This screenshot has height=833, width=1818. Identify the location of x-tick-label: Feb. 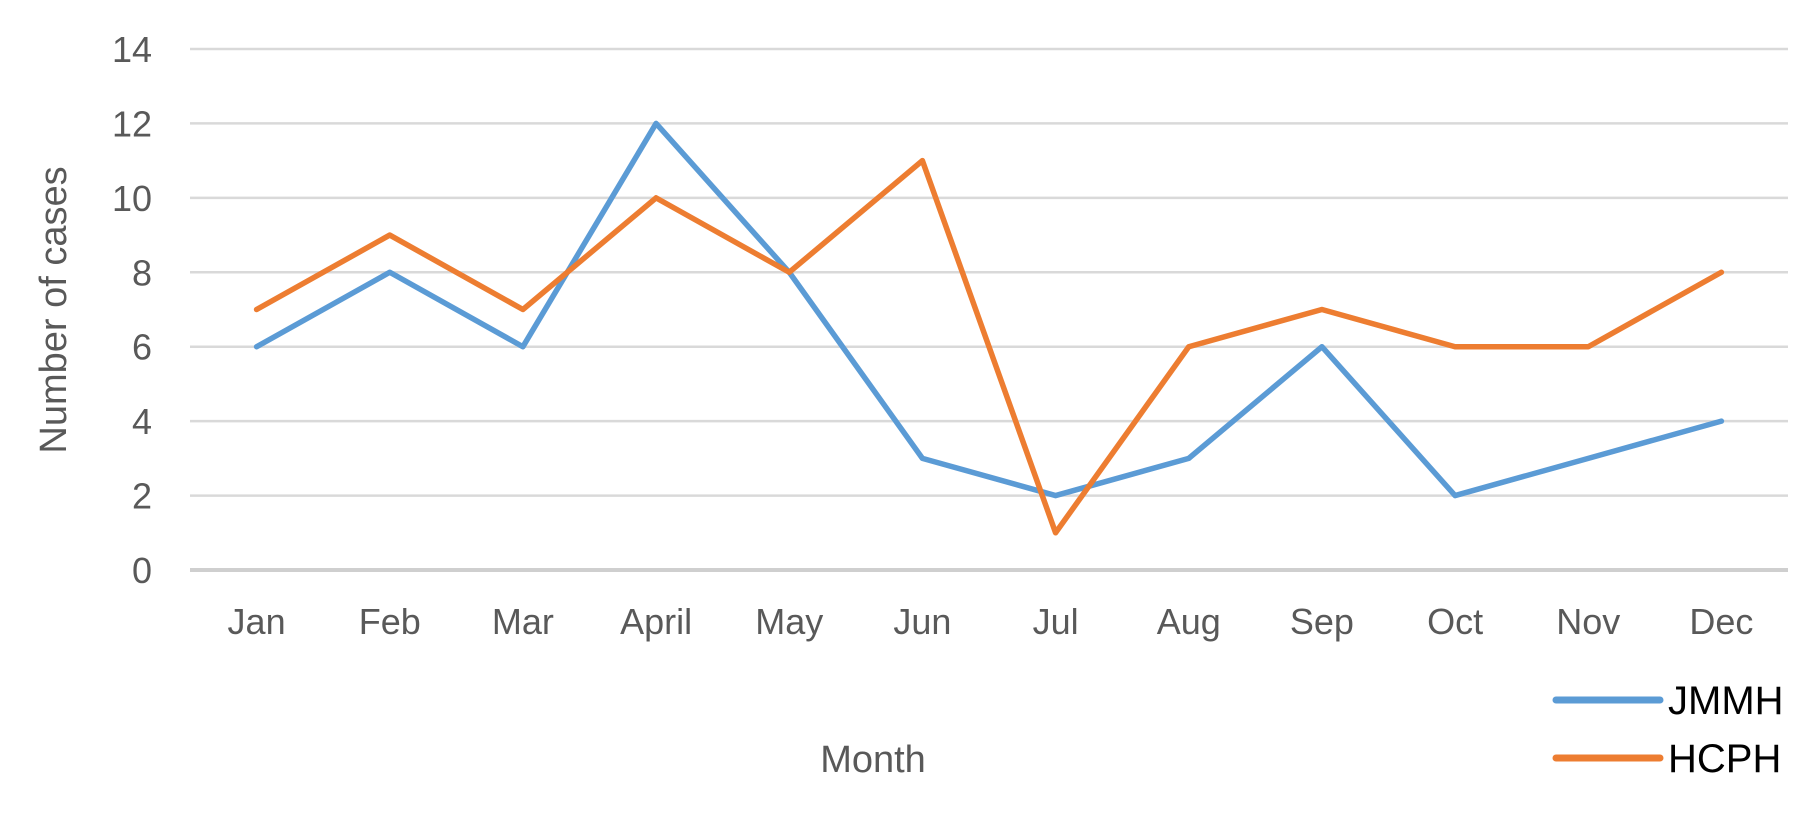
(390, 621).